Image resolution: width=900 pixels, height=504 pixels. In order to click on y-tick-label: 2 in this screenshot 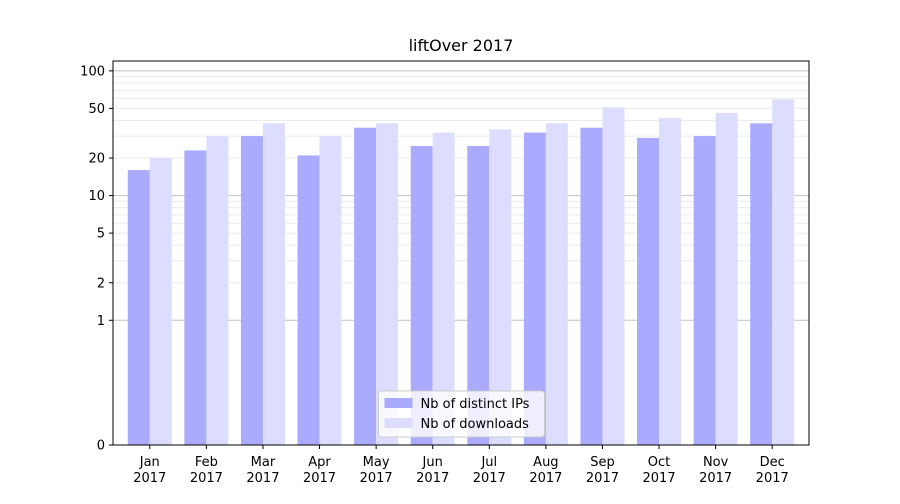, I will do `click(101, 283)`.